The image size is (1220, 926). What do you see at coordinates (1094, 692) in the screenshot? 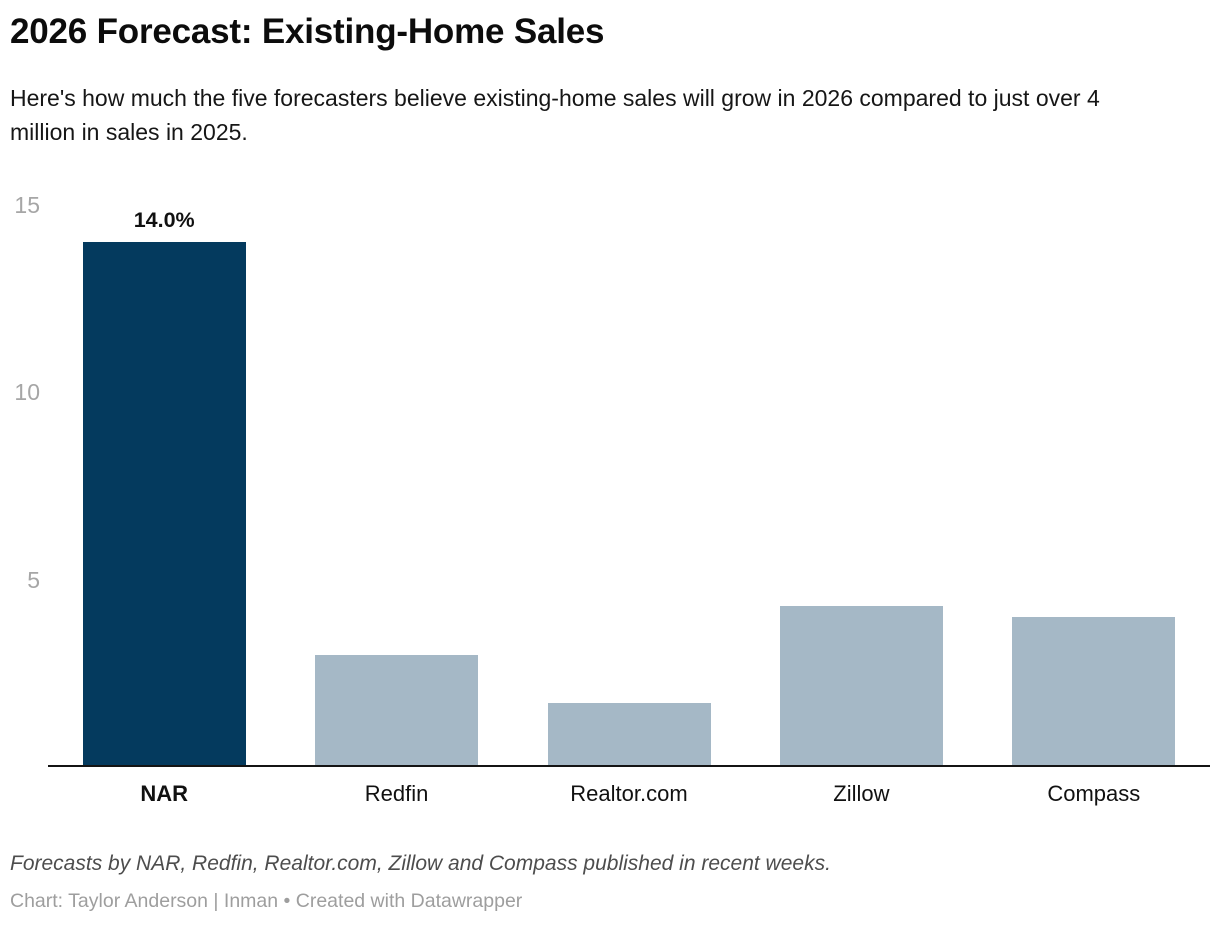
I see `bar-compass` at bounding box center [1094, 692].